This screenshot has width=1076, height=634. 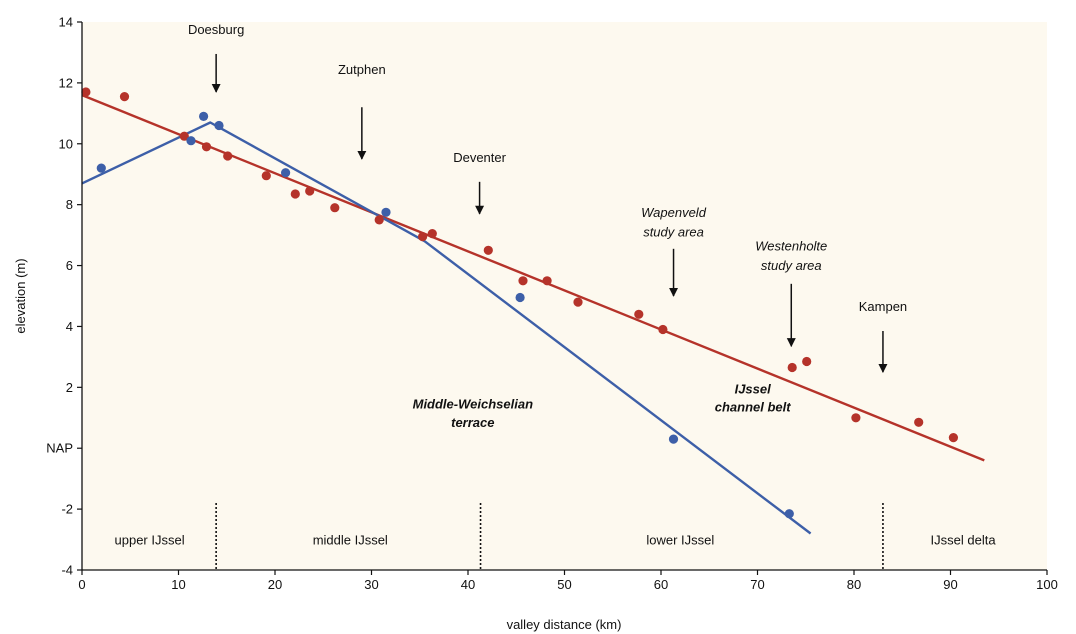 I want to click on x-tick-label-2: 20, so click(x=275, y=584).